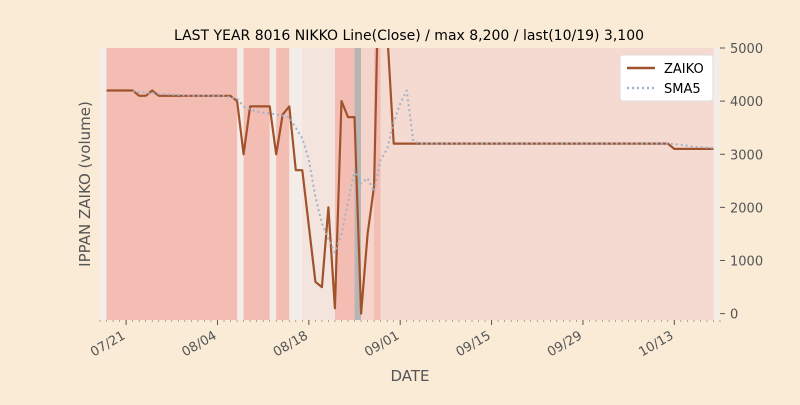  I want to click on y-axis: 0 1000 2000 3000 4000 5000, so click(741, 182).